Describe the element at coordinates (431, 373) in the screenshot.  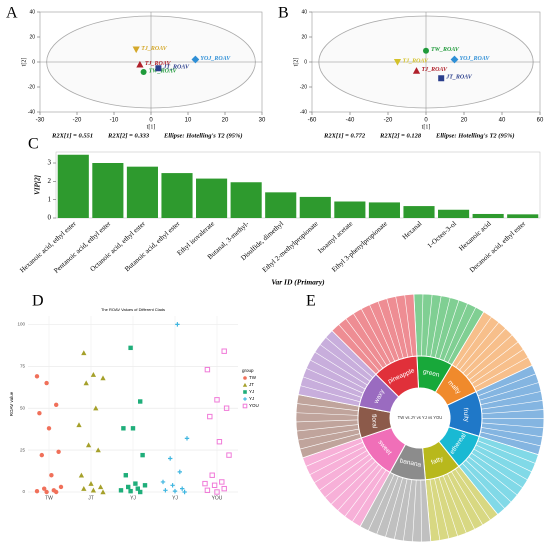
I see `segment-label: green` at that location.